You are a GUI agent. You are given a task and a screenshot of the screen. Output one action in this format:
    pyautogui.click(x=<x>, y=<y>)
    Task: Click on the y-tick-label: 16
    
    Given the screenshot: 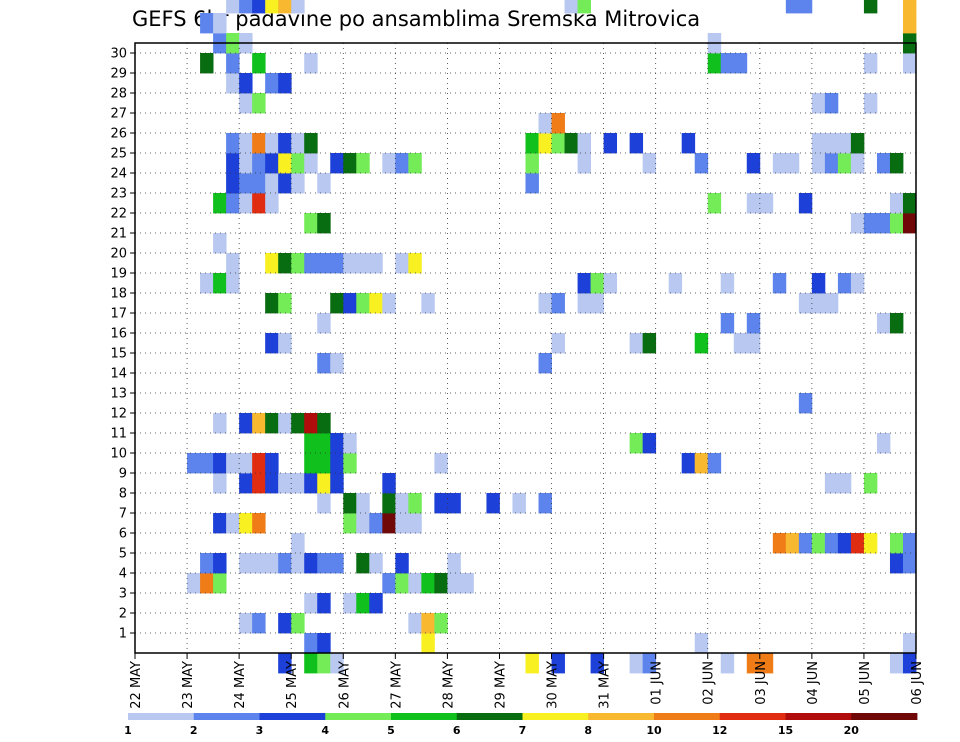 What is the action you would take?
    pyautogui.click(x=118, y=334)
    